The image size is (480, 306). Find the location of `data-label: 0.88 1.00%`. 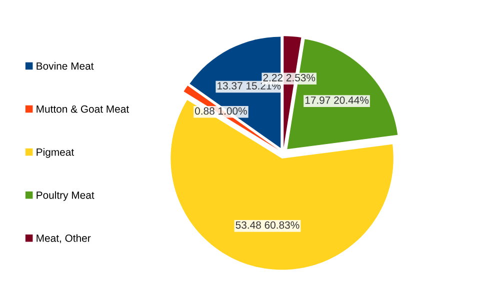

data-label: 0.88 1.00% is located at coordinates (221, 111).